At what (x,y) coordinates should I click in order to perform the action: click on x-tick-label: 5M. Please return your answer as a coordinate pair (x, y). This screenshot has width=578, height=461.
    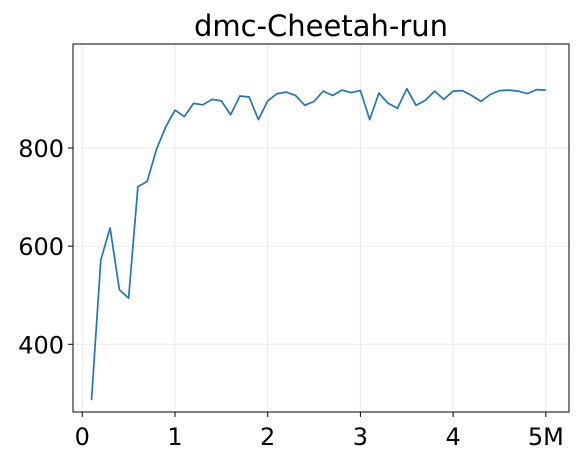
    Looking at the image, I should click on (546, 437).